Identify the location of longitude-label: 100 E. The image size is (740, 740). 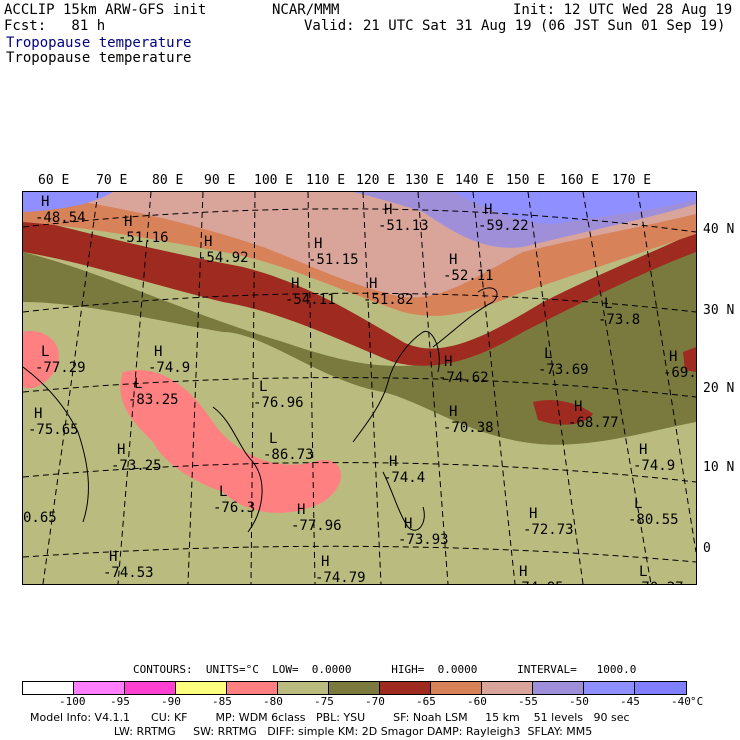
(274, 180).